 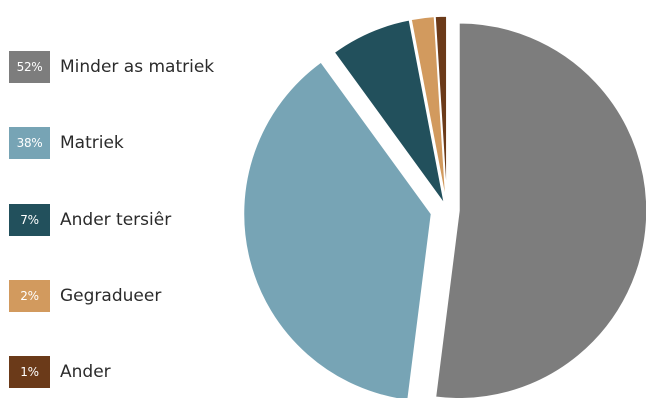 I want to click on legend-label: Gegradueer, so click(x=111, y=296).